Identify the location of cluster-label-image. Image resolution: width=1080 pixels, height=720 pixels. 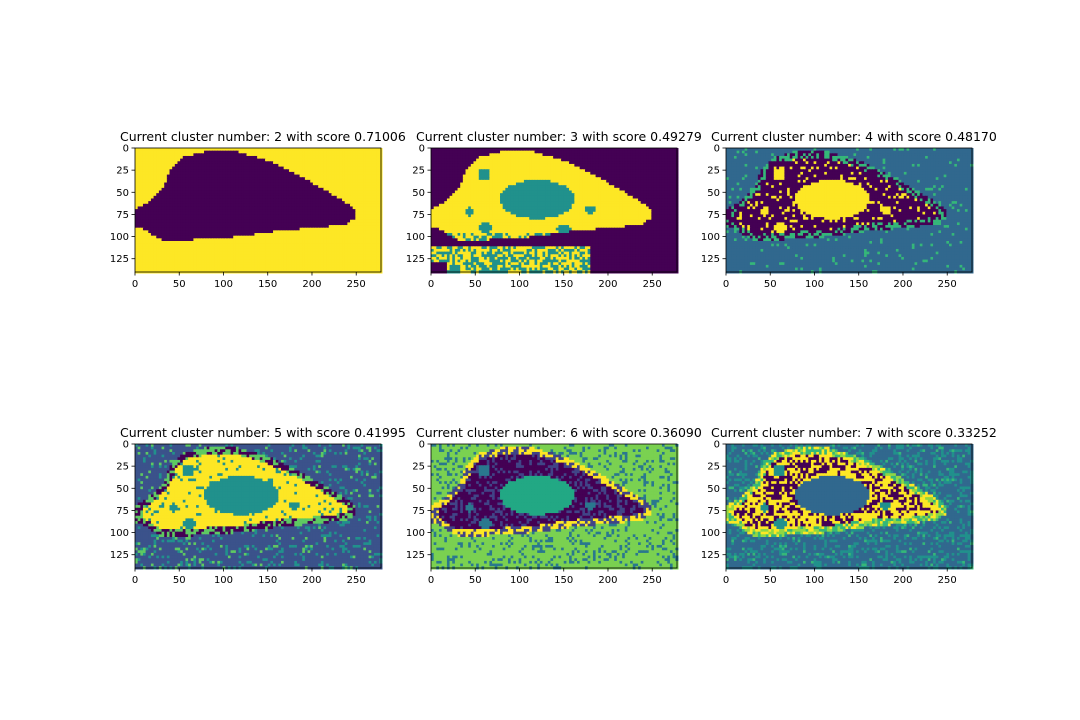
(258, 210).